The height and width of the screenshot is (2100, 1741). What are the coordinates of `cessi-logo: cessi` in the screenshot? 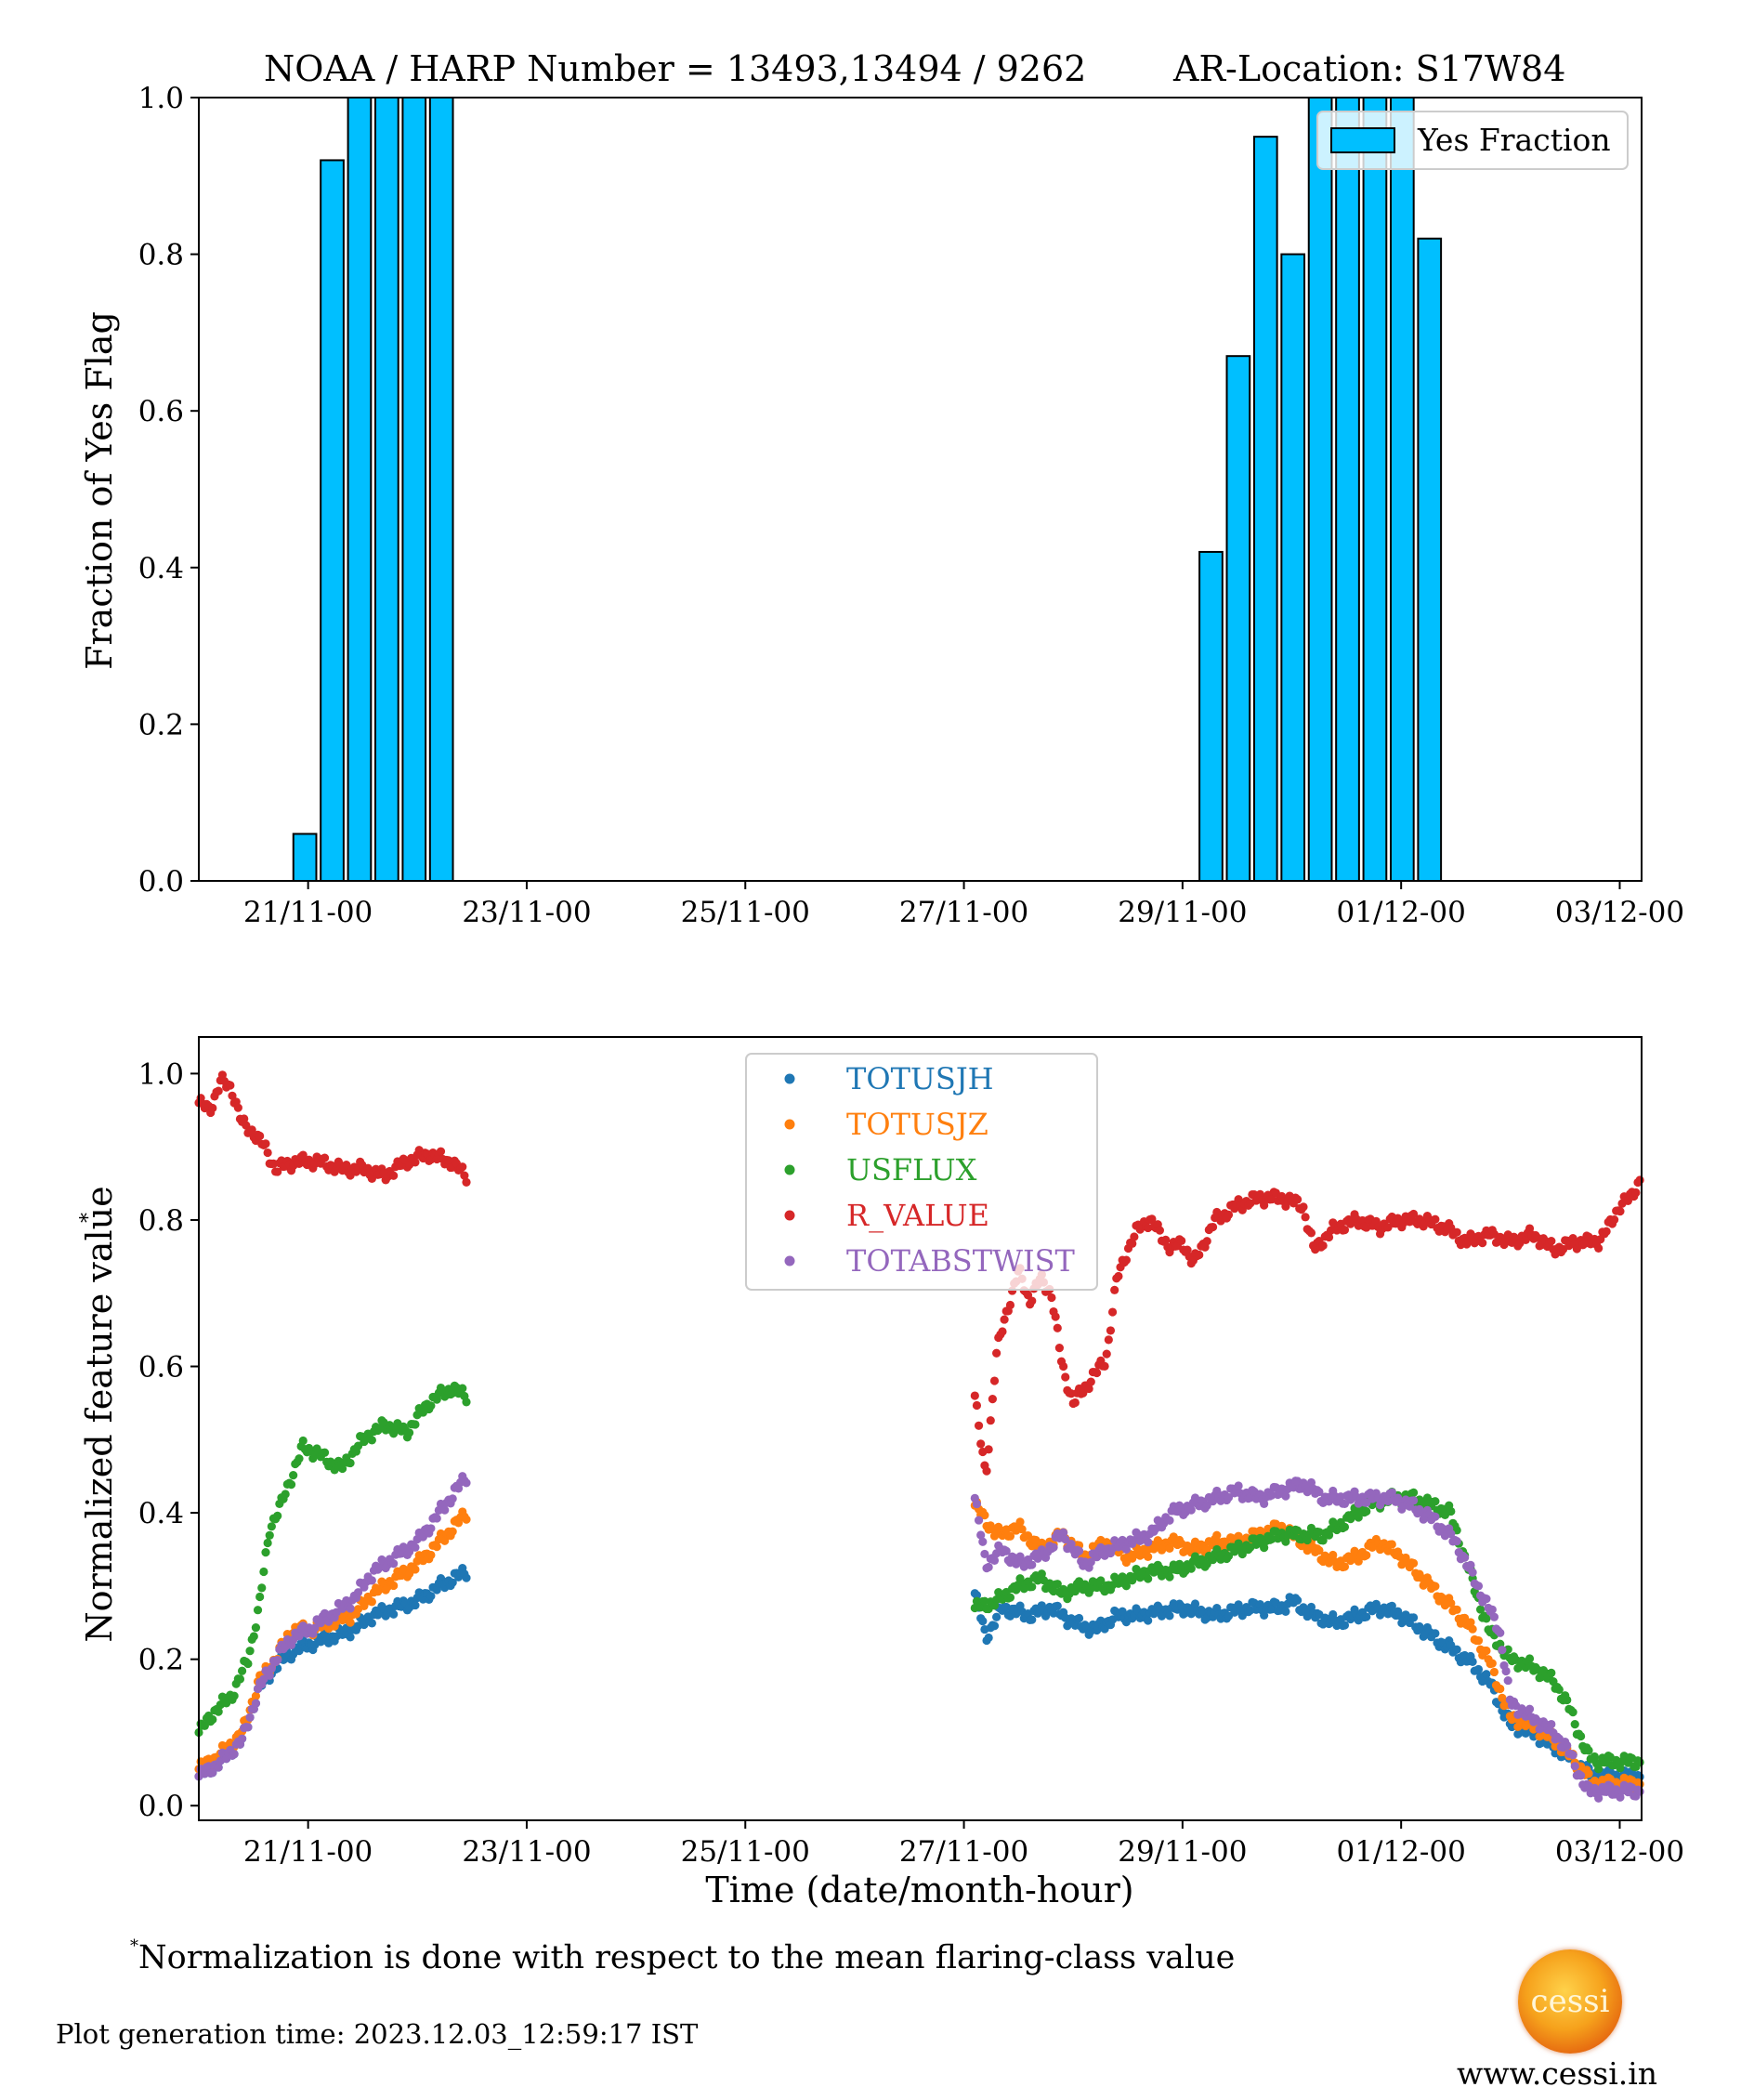 It's located at (1570, 2001).